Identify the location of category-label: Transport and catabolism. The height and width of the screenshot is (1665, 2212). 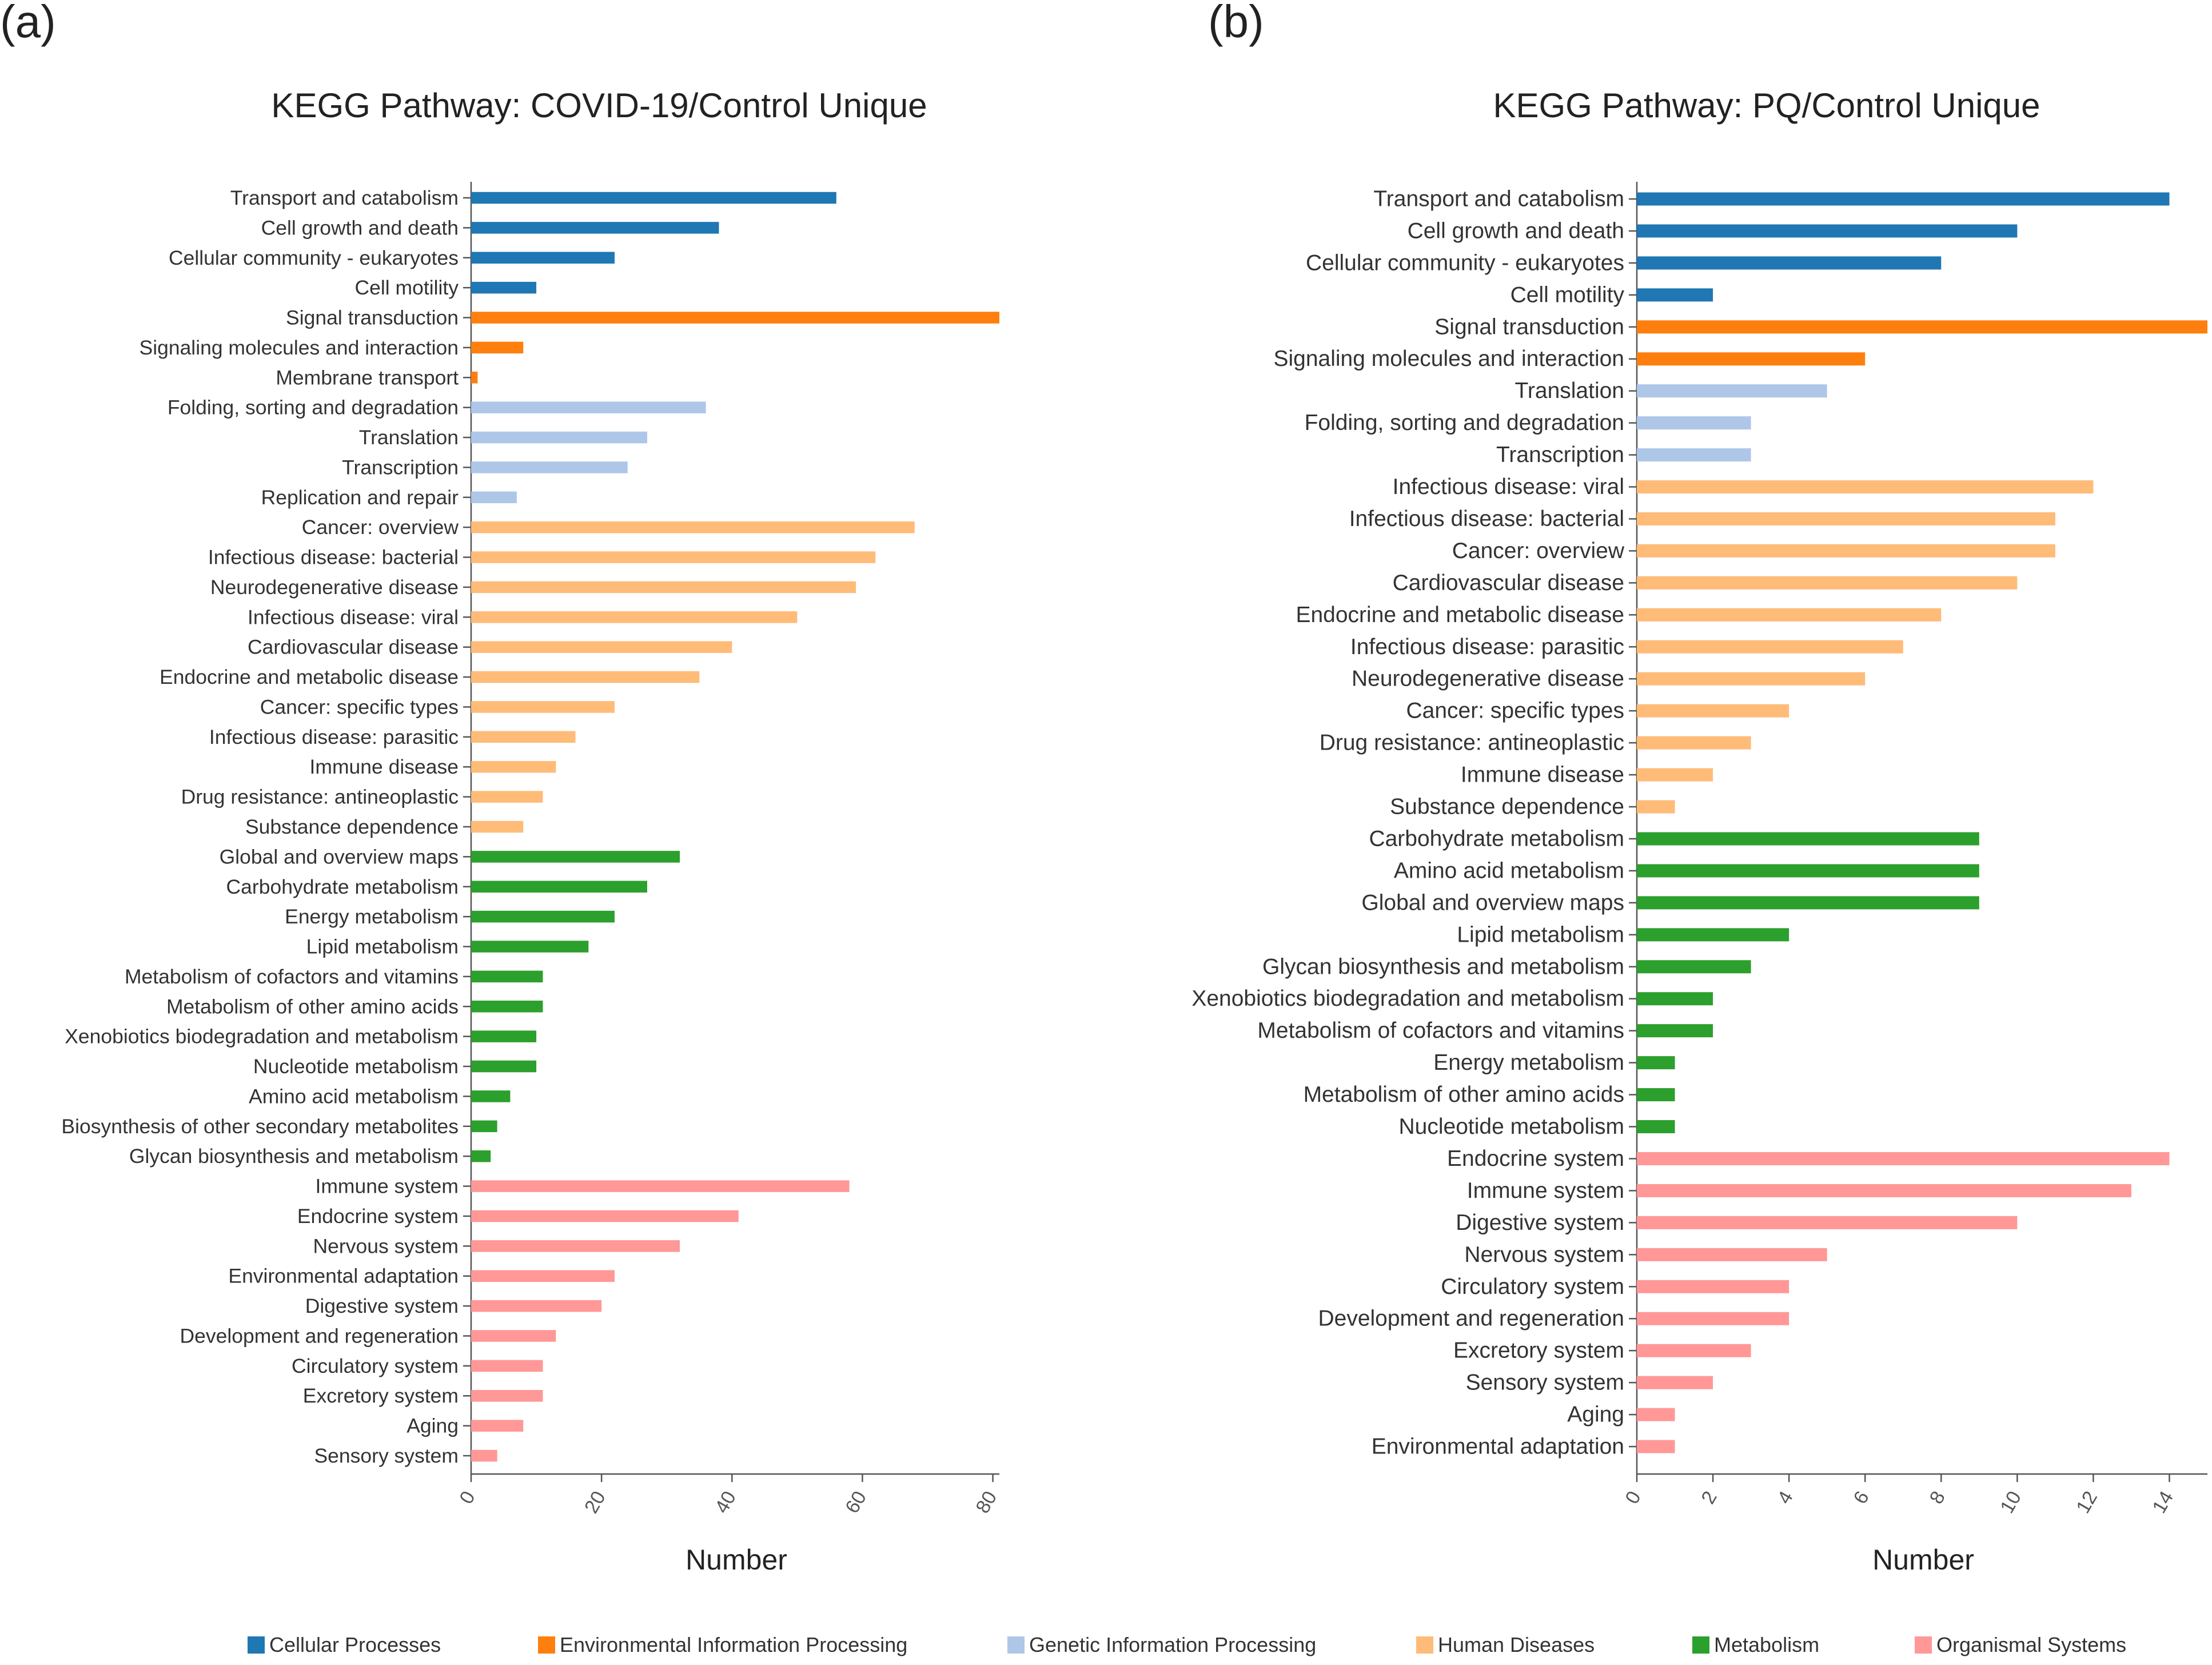
(344, 197).